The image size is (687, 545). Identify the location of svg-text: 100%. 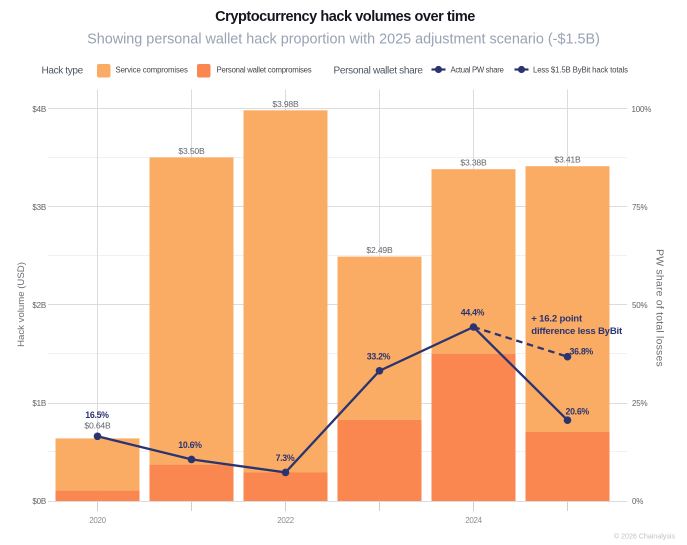
(642, 109).